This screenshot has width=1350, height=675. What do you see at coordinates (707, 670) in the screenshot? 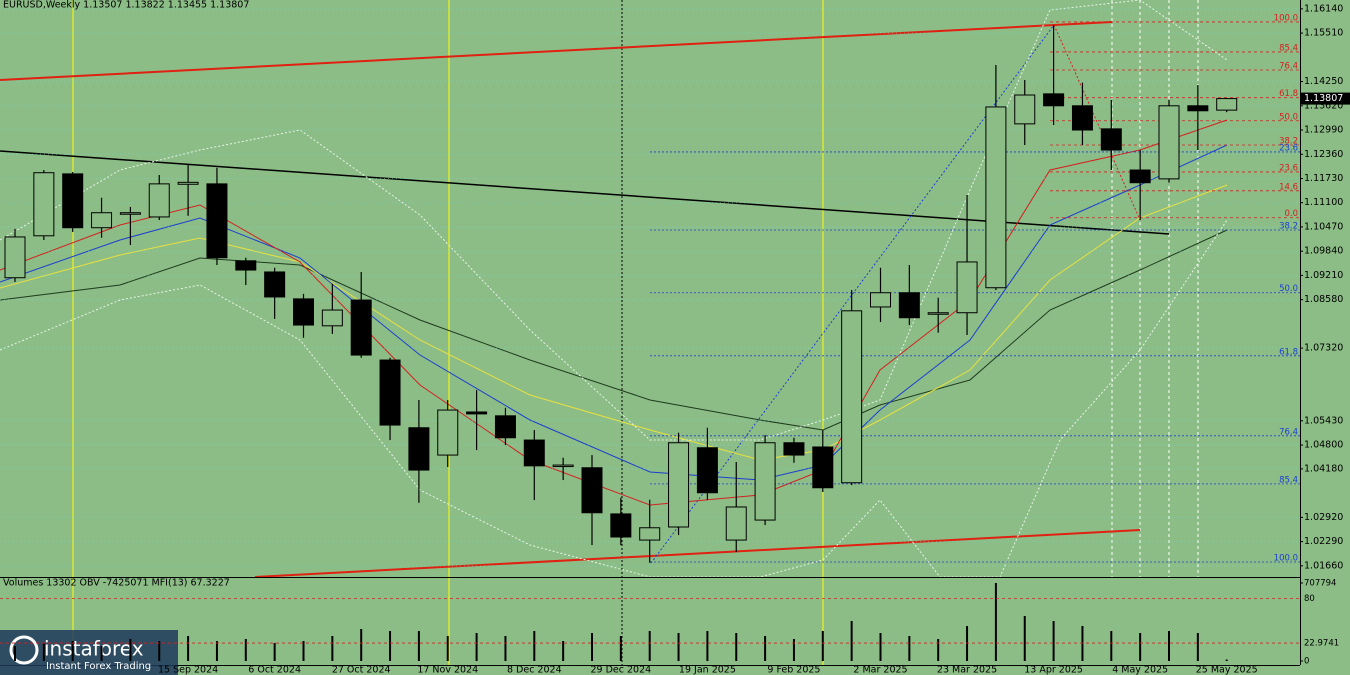
I see `x-tick-label: 19 Jan 2025` at bounding box center [707, 670].